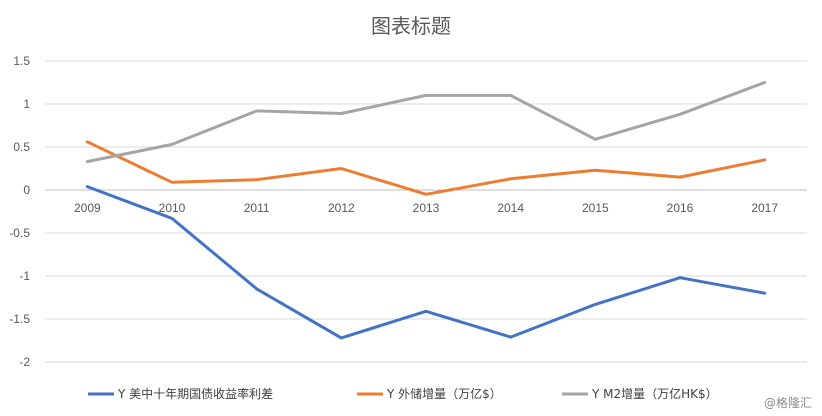 The image size is (822, 416). What do you see at coordinates (24, 362) in the screenshot?
I see `y-tick-label: -2` at bounding box center [24, 362].